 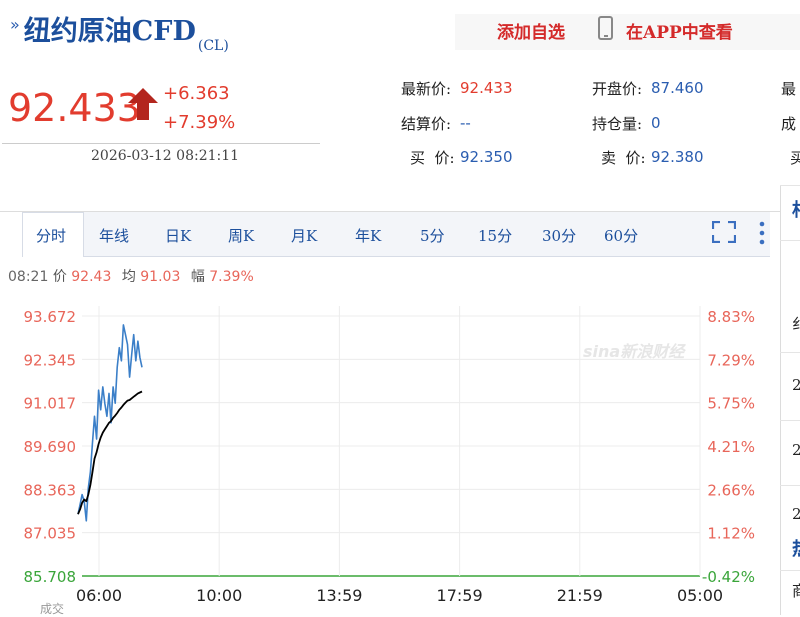 What do you see at coordinates (28, 277) in the screenshot?
I see `info-time: 08:21` at bounding box center [28, 277].